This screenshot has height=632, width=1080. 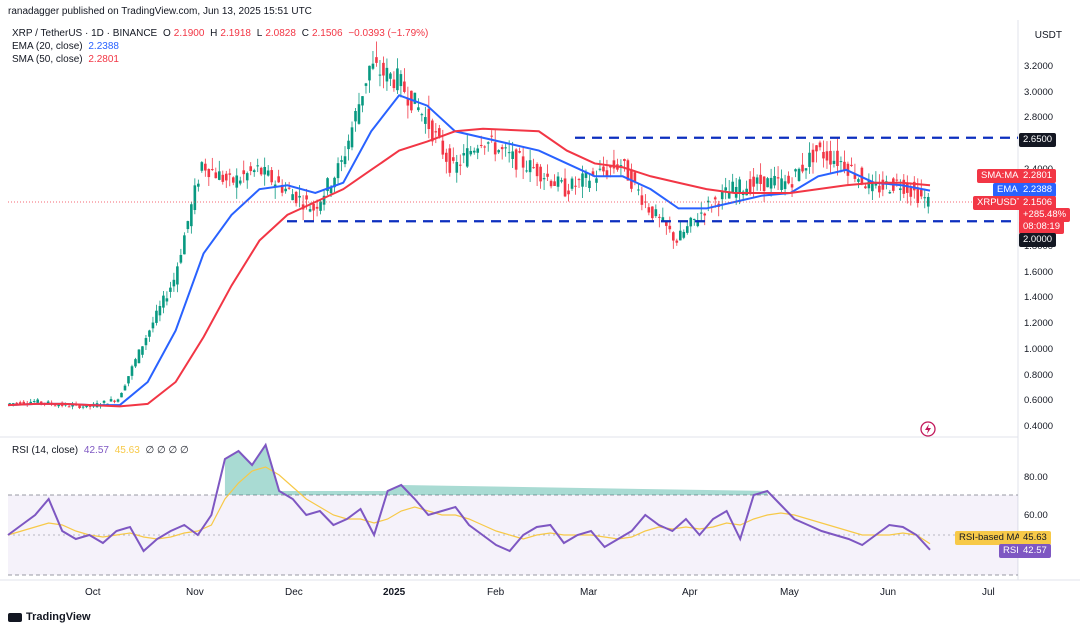 I want to click on ema-legend: EMA (20, close) 2.2388, so click(x=67, y=46).